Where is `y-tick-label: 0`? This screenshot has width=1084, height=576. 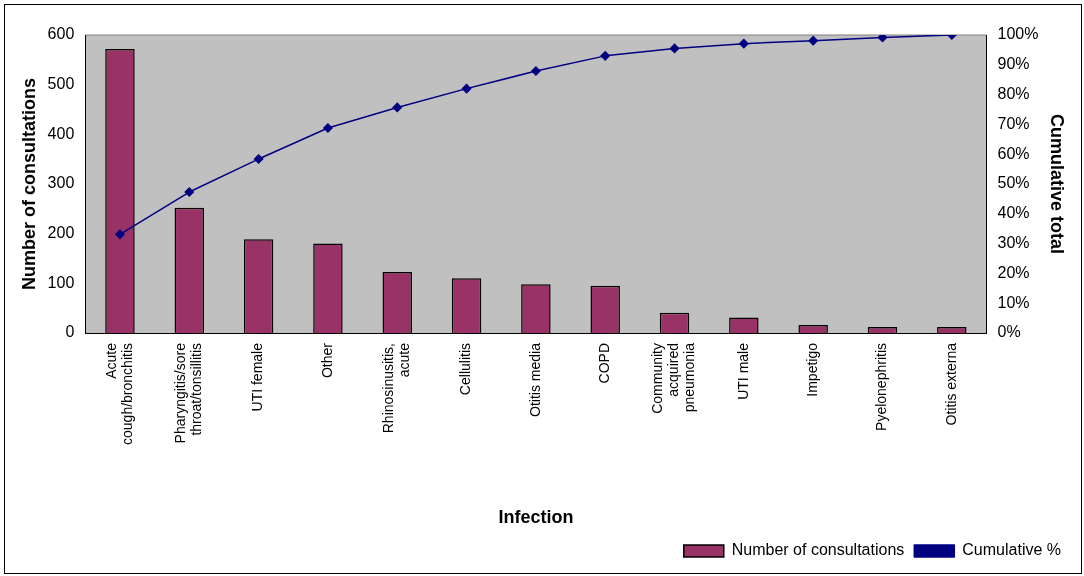
y-tick-label: 0 is located at coordinates (70, 332).